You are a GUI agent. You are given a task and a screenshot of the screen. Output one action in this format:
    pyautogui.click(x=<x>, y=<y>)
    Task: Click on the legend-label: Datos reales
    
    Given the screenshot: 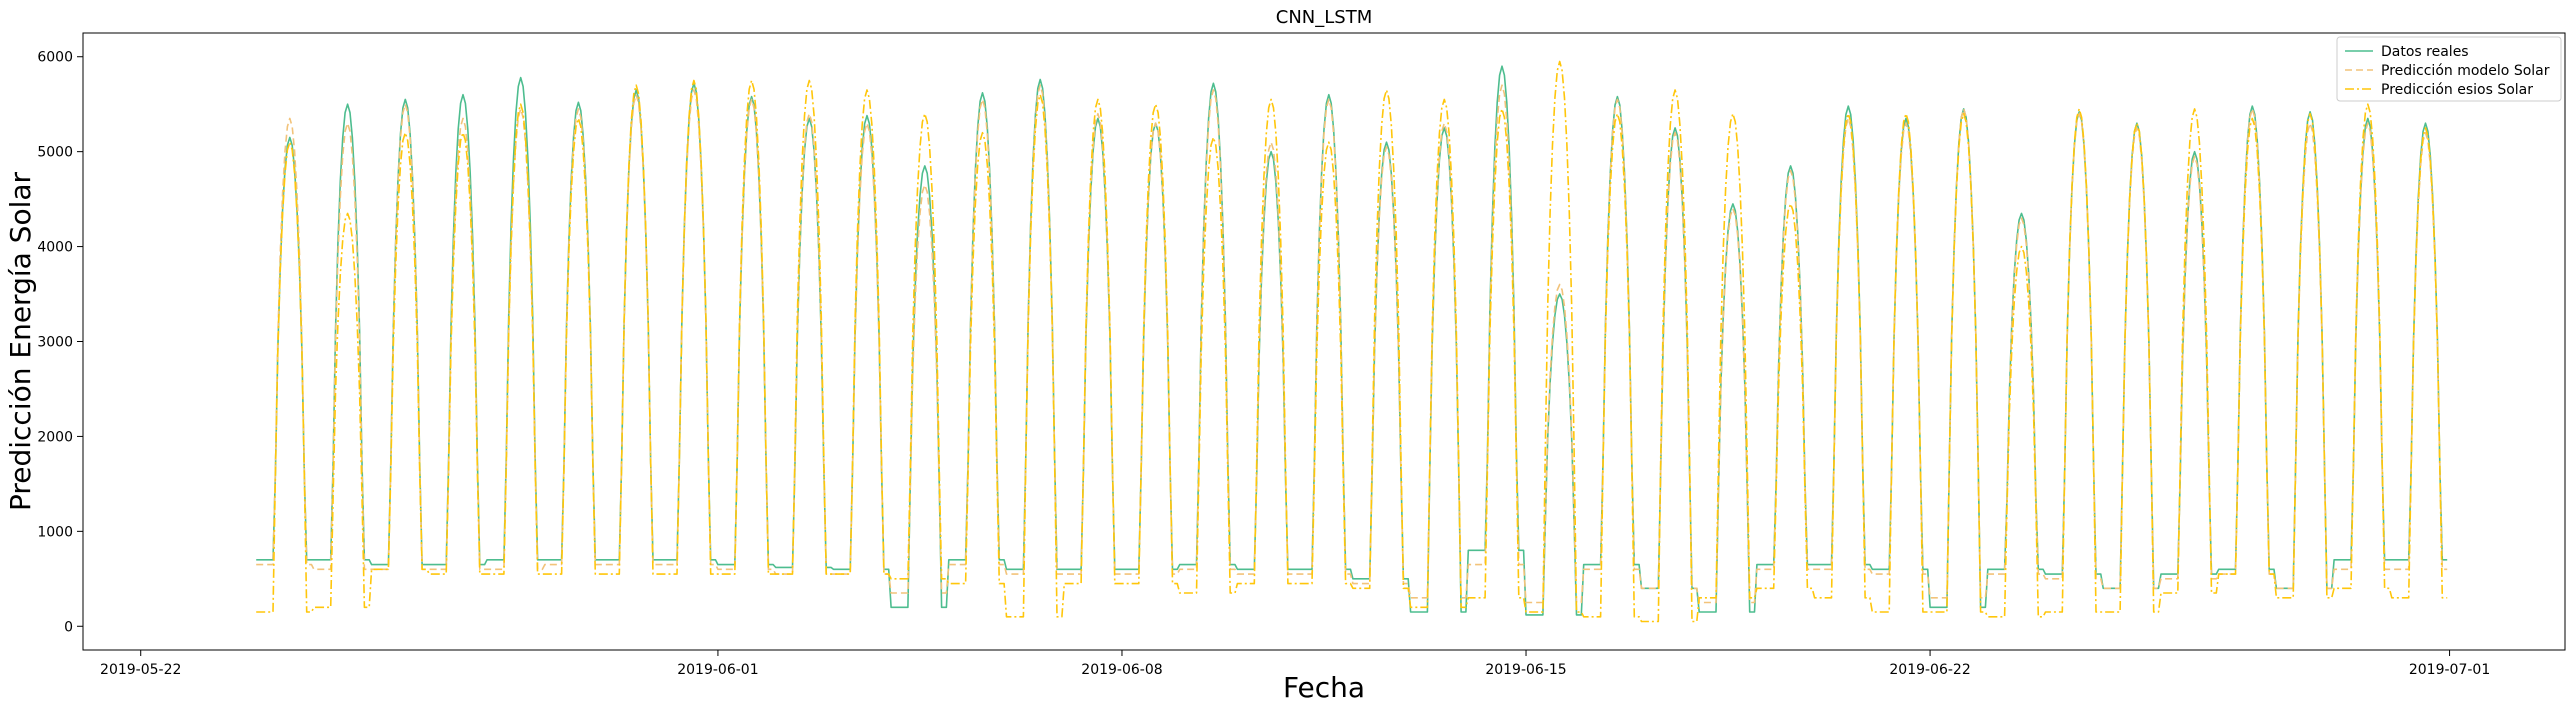 What is the action you would take?
    pyautogui.click(x=2425, y=52)
    